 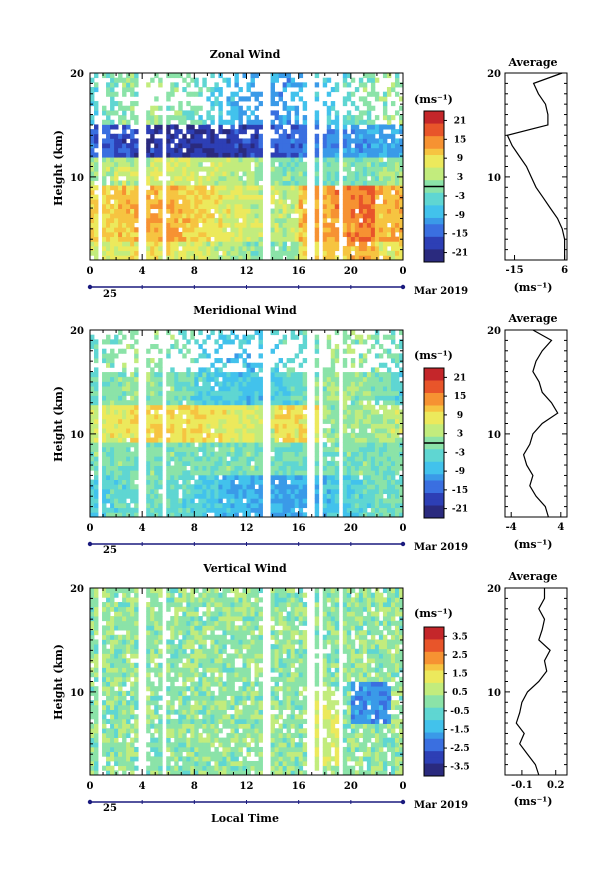 I want to click on panel-title: Zonal Wind, so click(x=245, y=54).